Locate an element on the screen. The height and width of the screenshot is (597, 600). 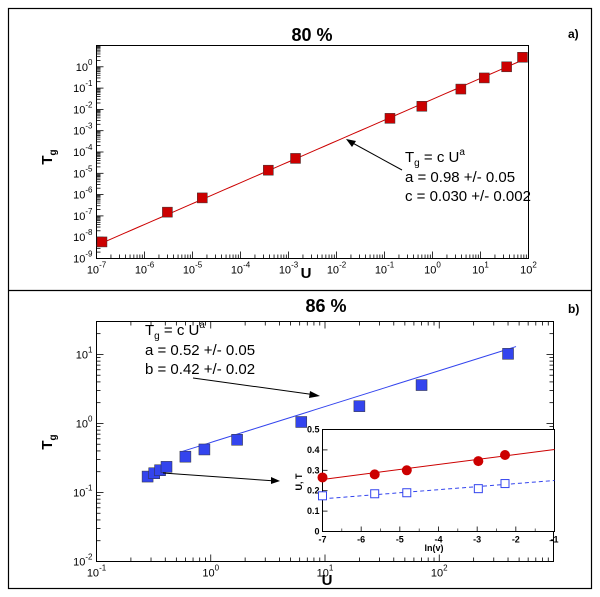
panel-a-title: 80 % is located at coordinates (311, 35).